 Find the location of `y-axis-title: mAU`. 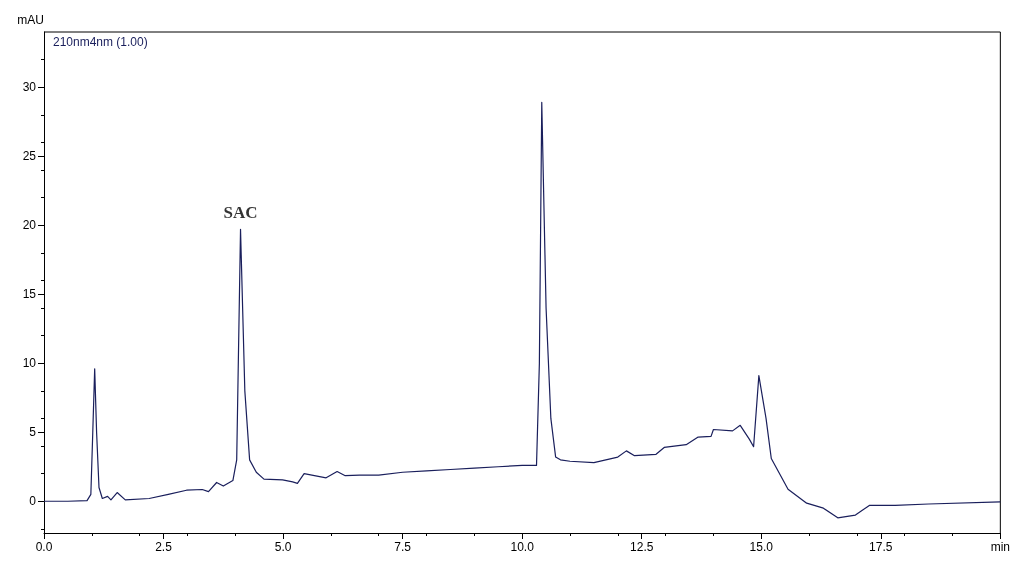

y-axis-title: mAU is located at coordinates (30, 20).